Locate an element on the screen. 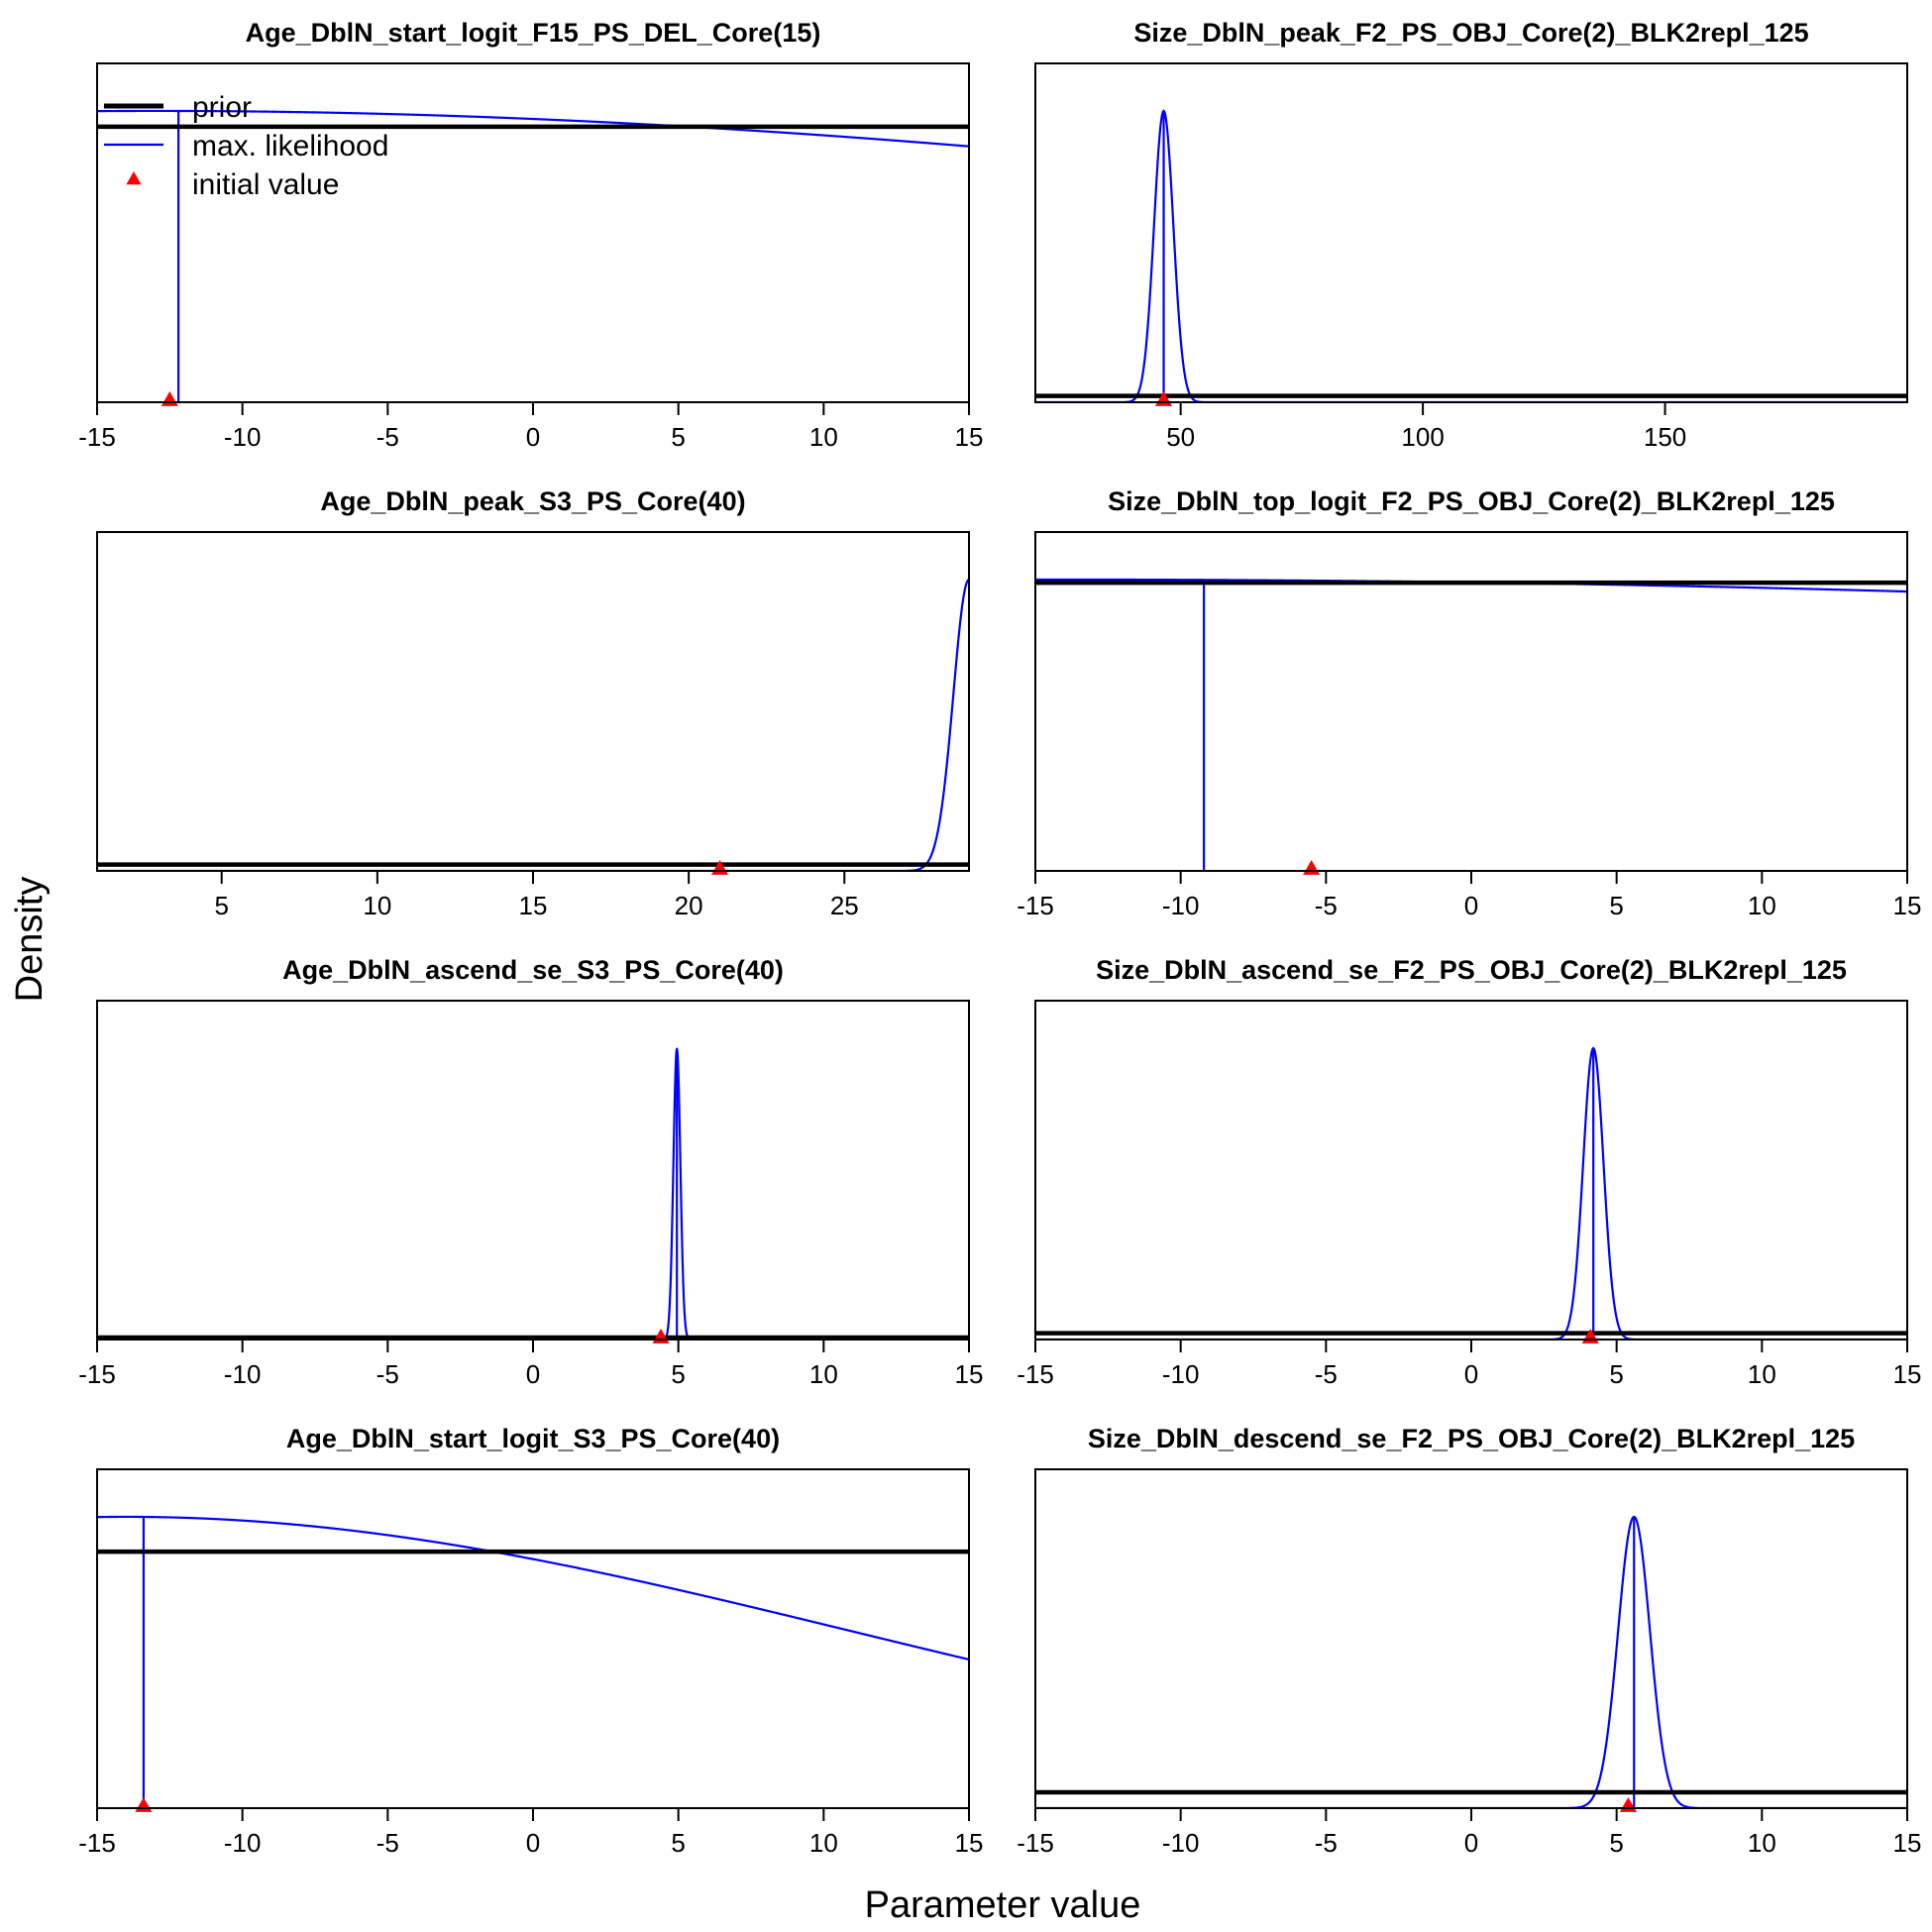 The image size is (1932, 1932). legend-label: initial value is located at coordinates (265, 184).